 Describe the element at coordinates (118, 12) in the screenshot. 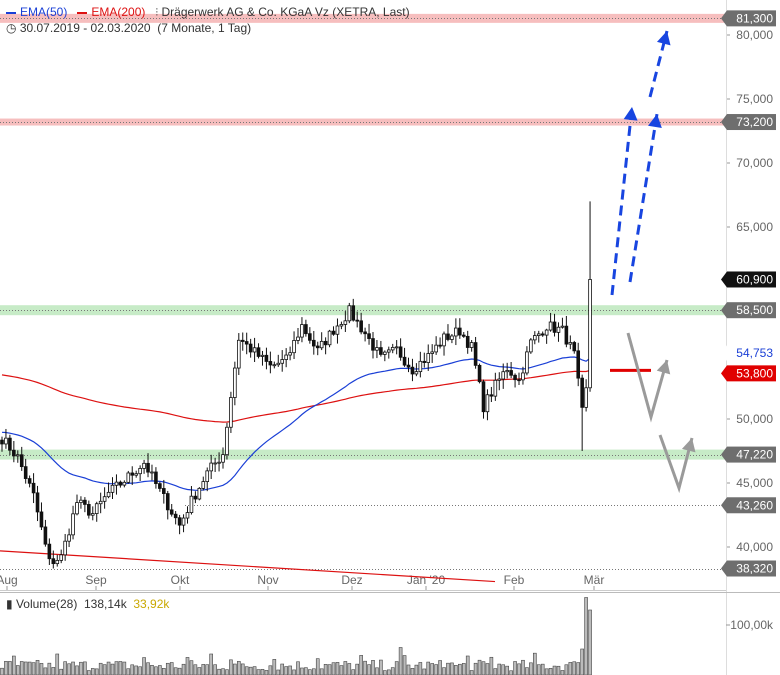

I see `ema200-label: EMA(200)` at that location.